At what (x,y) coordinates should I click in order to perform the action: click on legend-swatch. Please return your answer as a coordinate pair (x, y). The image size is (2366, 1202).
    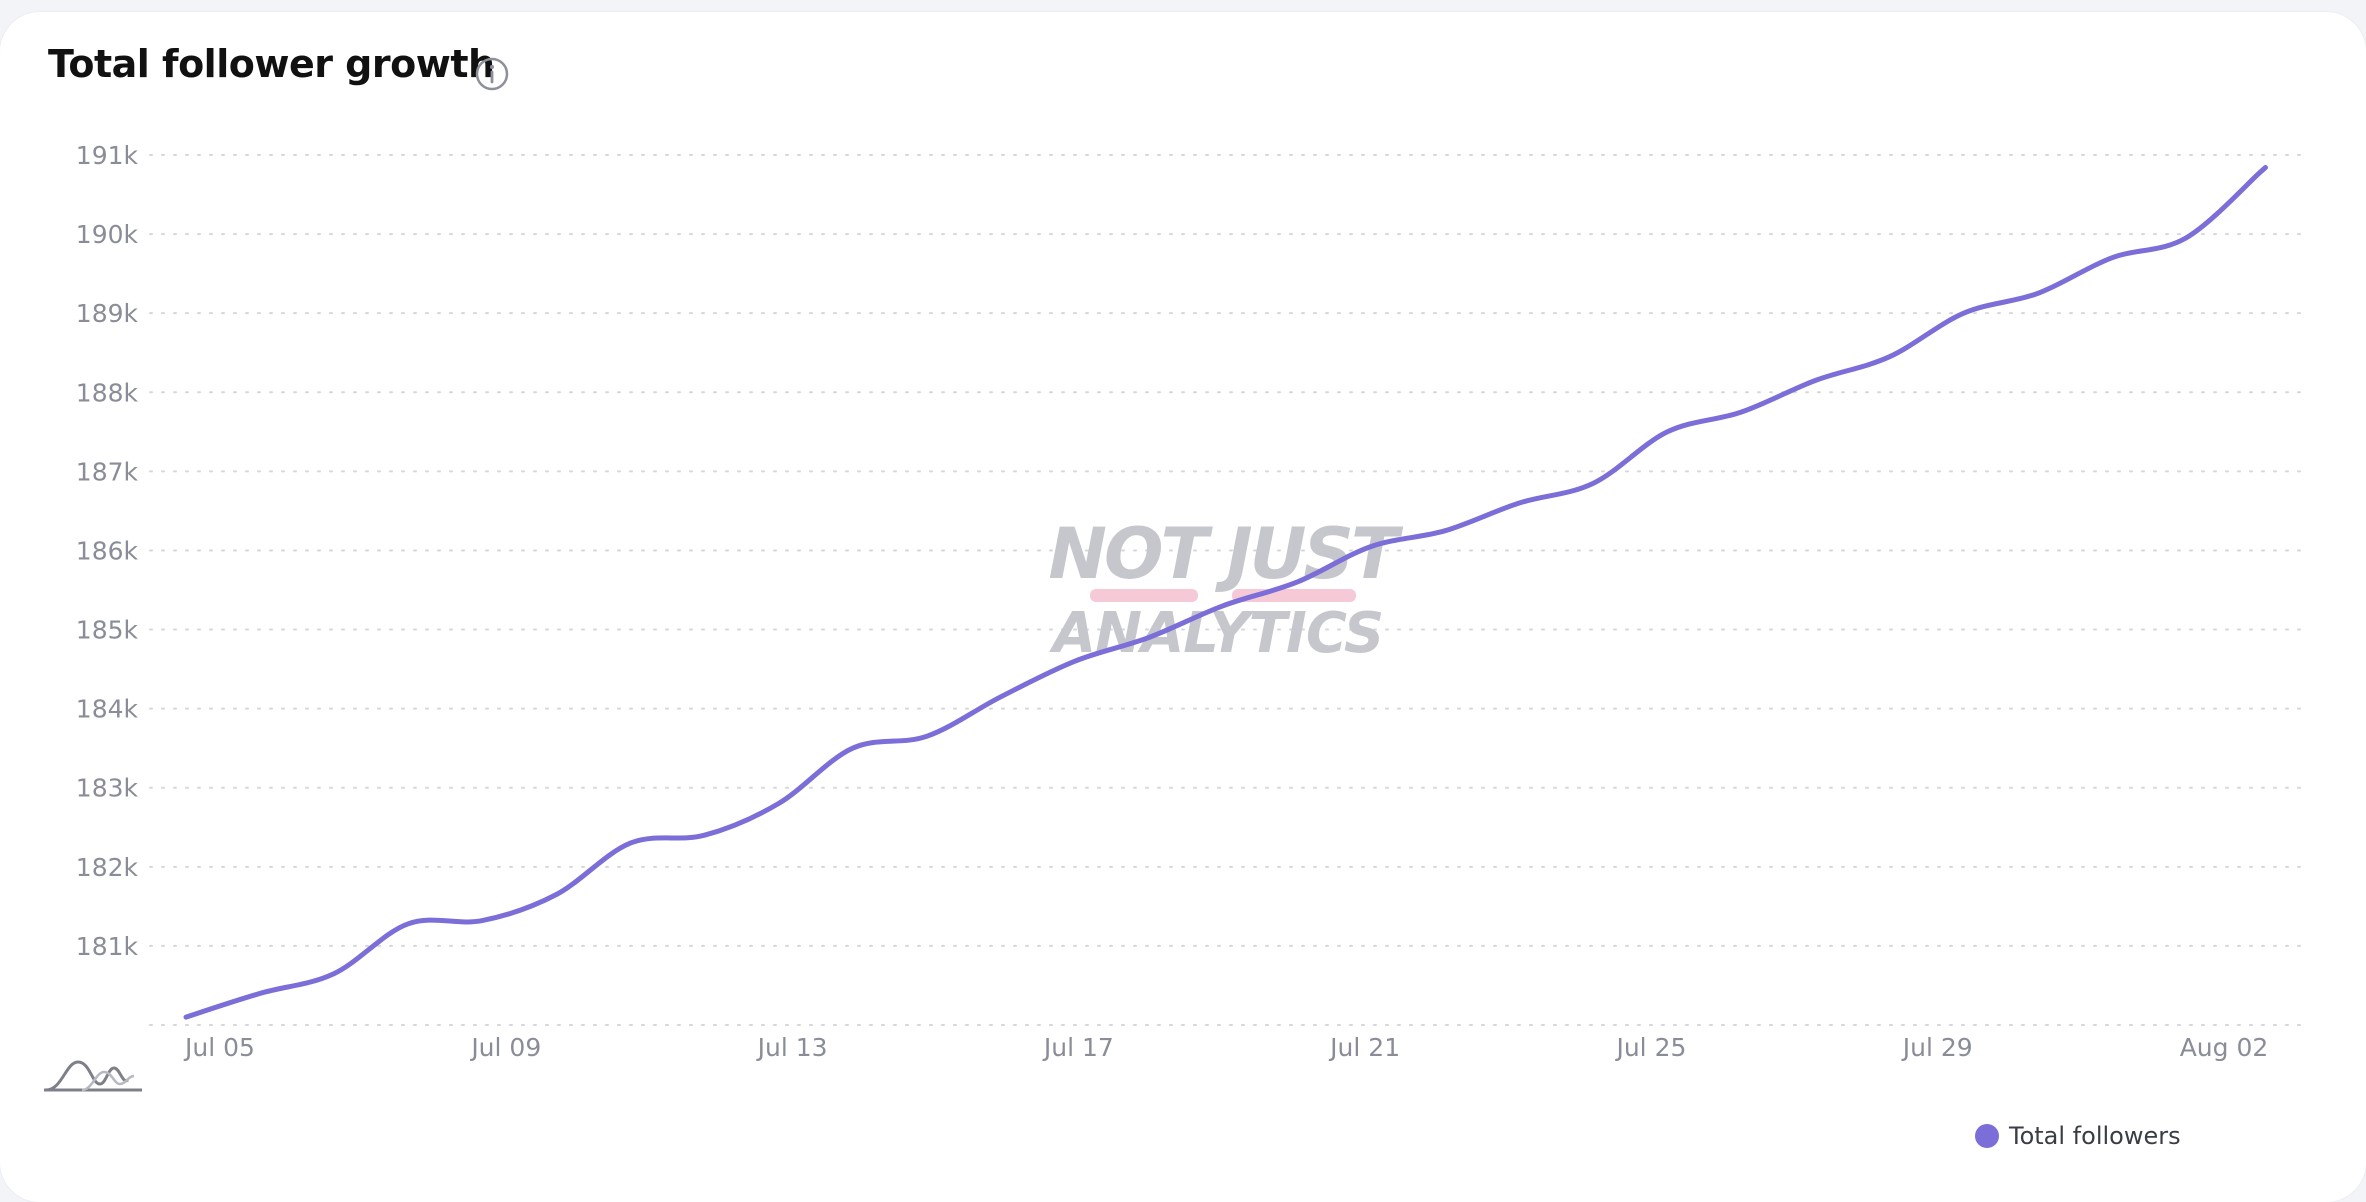
    Looking at the image, I should click on (1987, 1136).